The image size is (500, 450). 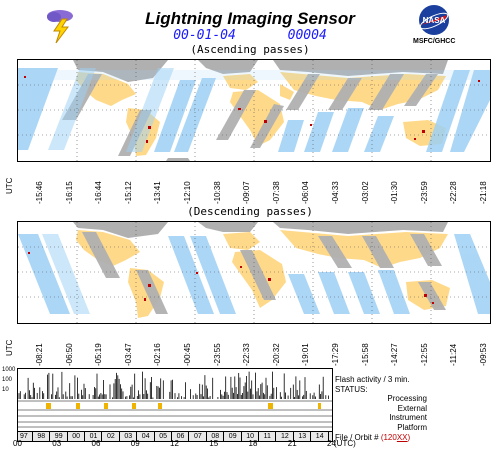 What do you see at coordinates (305, 436) in the screenshot?
I see `file-number: 13` at bounding box center [305, 436].